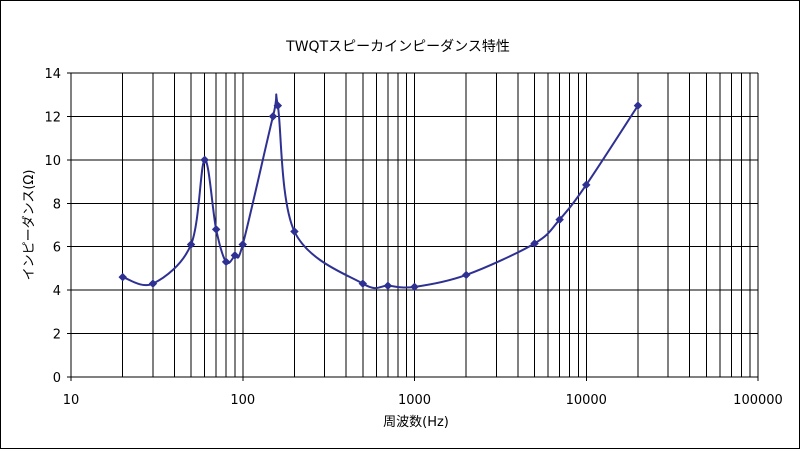 This screenshot has width=800, height=449. I want to click on x-tick-label: 1000, so click(414, 400).